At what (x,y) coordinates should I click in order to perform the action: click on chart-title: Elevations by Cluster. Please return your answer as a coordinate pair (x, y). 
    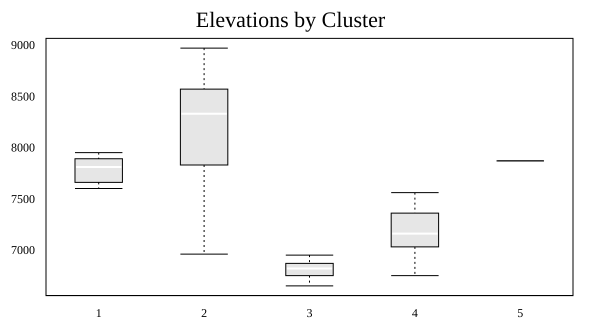
    Looking at the image, I should click on (291, 19).